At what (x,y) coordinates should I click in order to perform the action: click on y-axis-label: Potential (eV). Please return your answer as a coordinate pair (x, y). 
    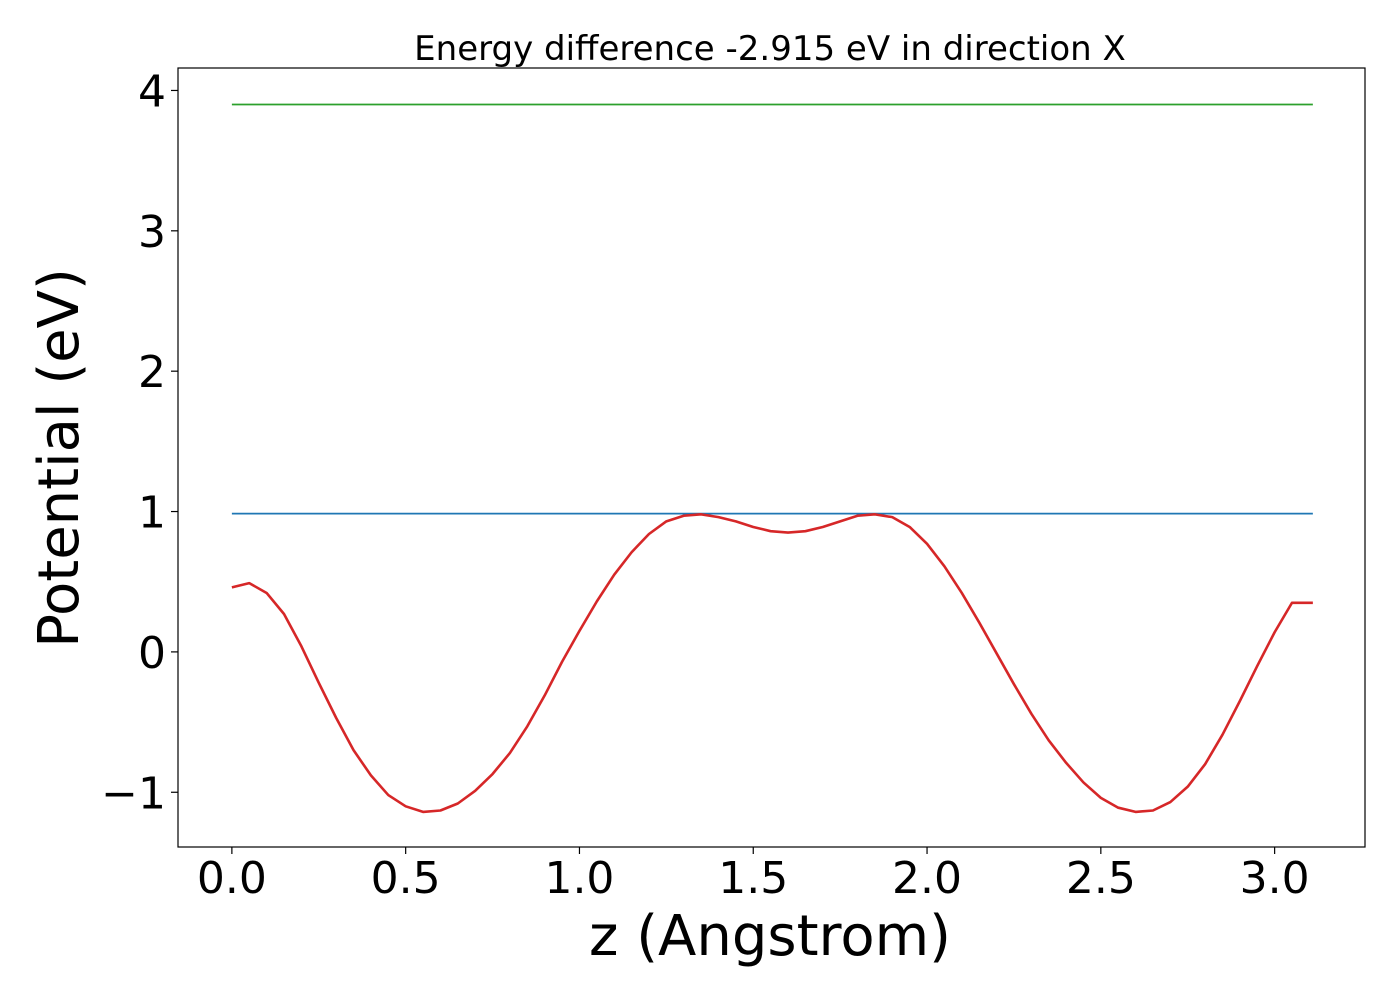
    Looking at the image, I should click on (59, 458).